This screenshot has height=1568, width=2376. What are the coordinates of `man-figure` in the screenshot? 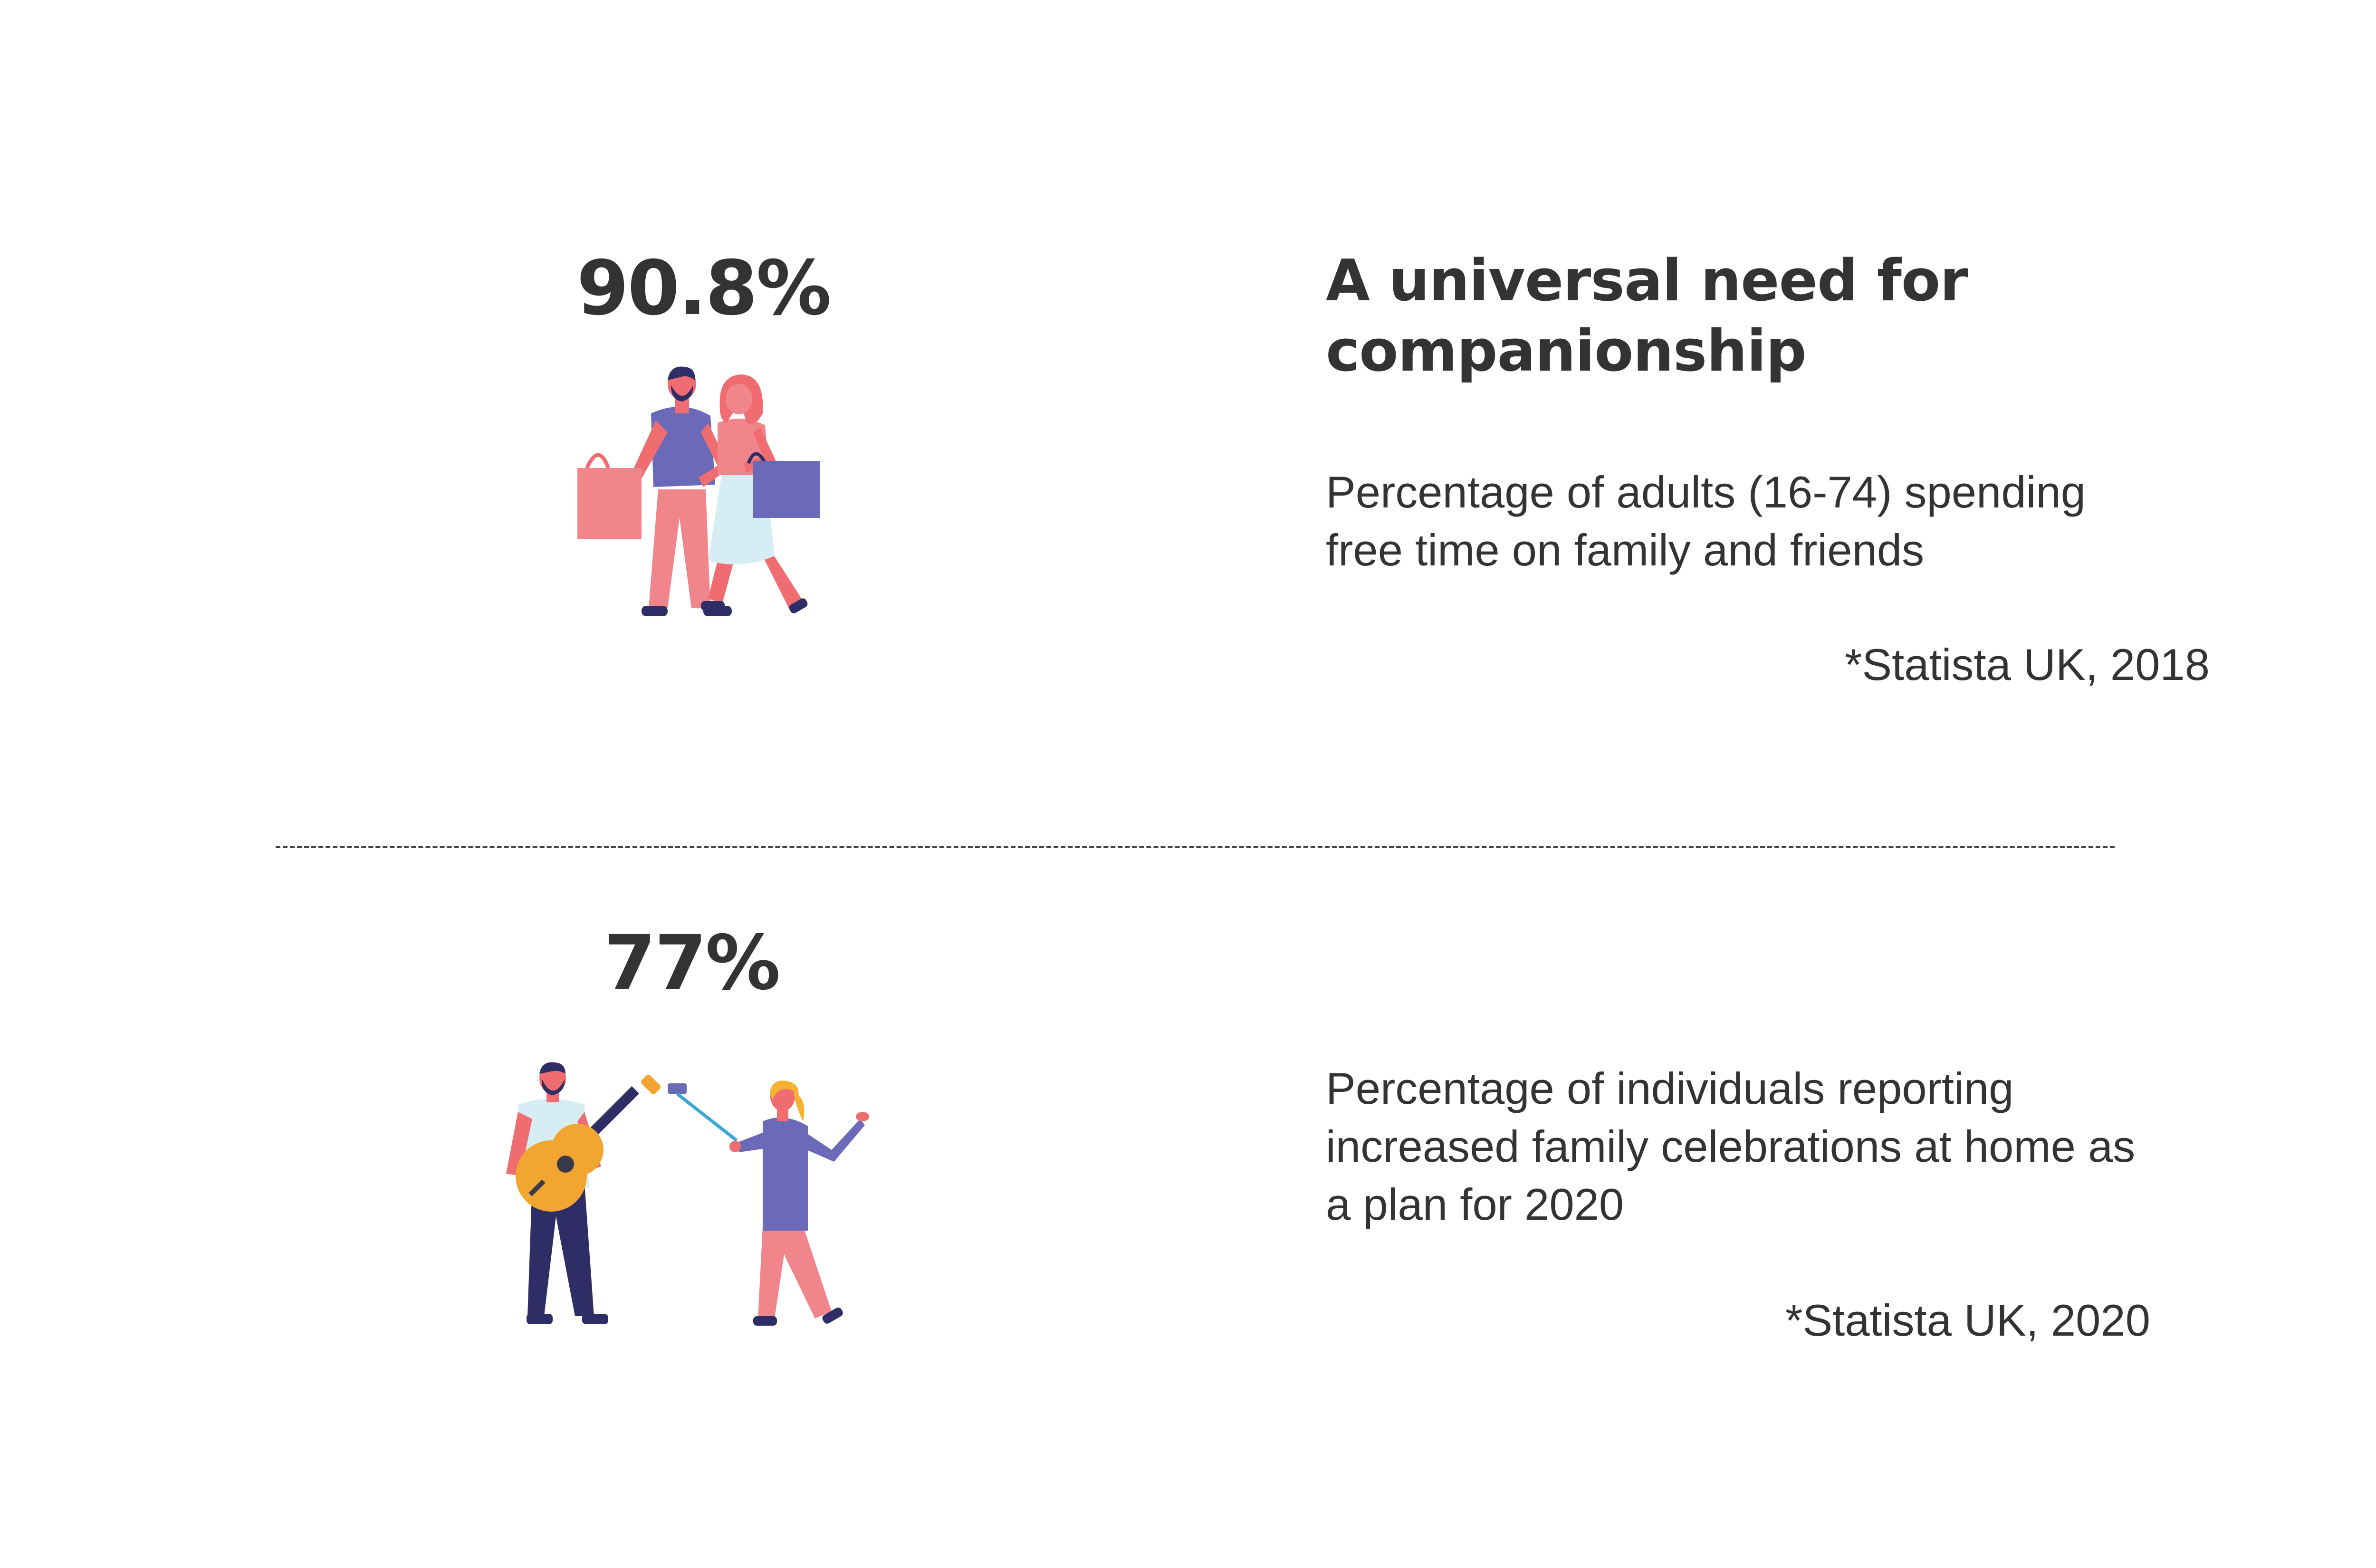 It's located at (679, 491).